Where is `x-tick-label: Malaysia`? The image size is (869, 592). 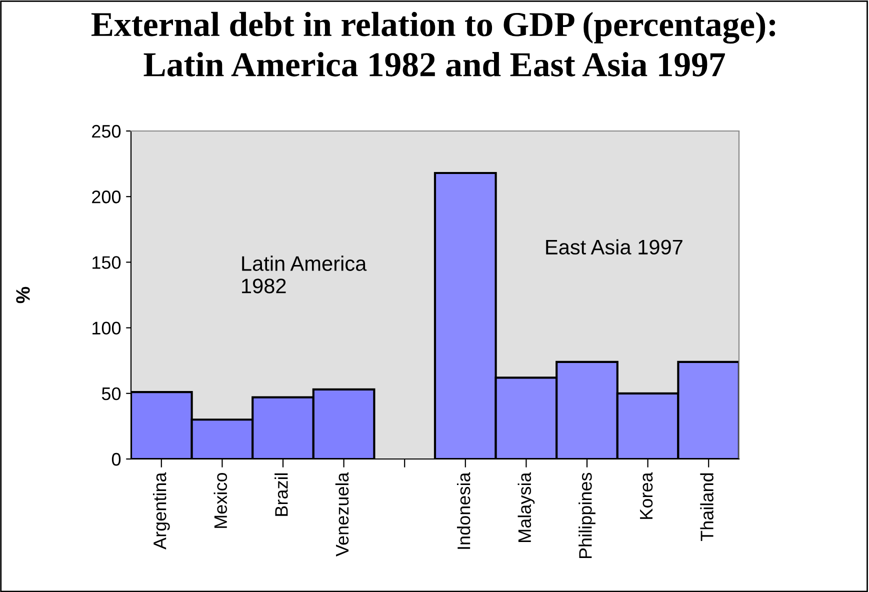 x-tick-label: Malaysia is located at coordinates (526, 507).